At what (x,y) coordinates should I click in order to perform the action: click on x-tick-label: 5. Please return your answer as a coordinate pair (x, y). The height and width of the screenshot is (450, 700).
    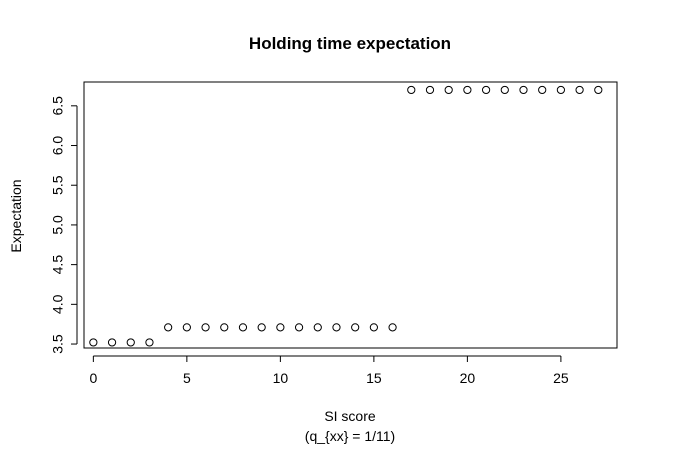
    Looking at the image, I should click on (187, 378).